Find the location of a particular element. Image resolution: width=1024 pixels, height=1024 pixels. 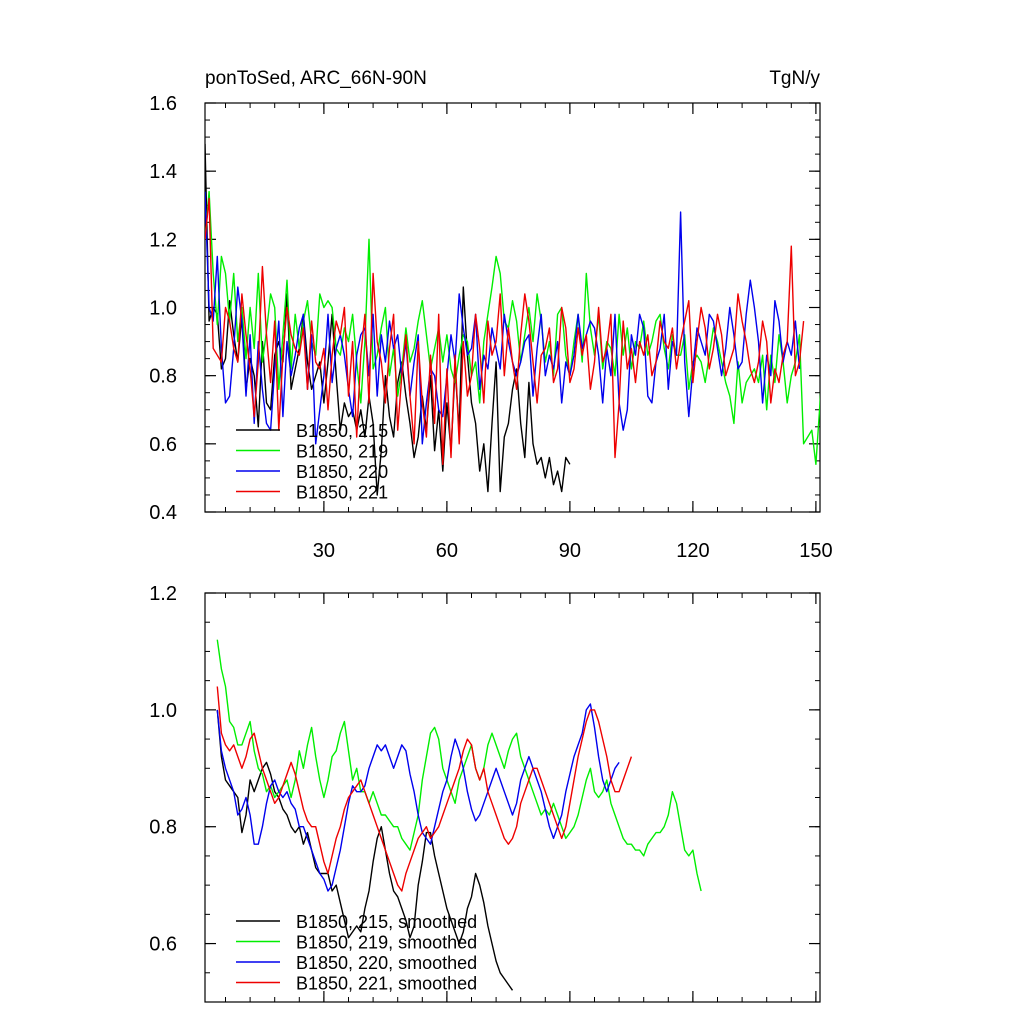

x-tick-label: 30 is located at coordinates (324, 551).